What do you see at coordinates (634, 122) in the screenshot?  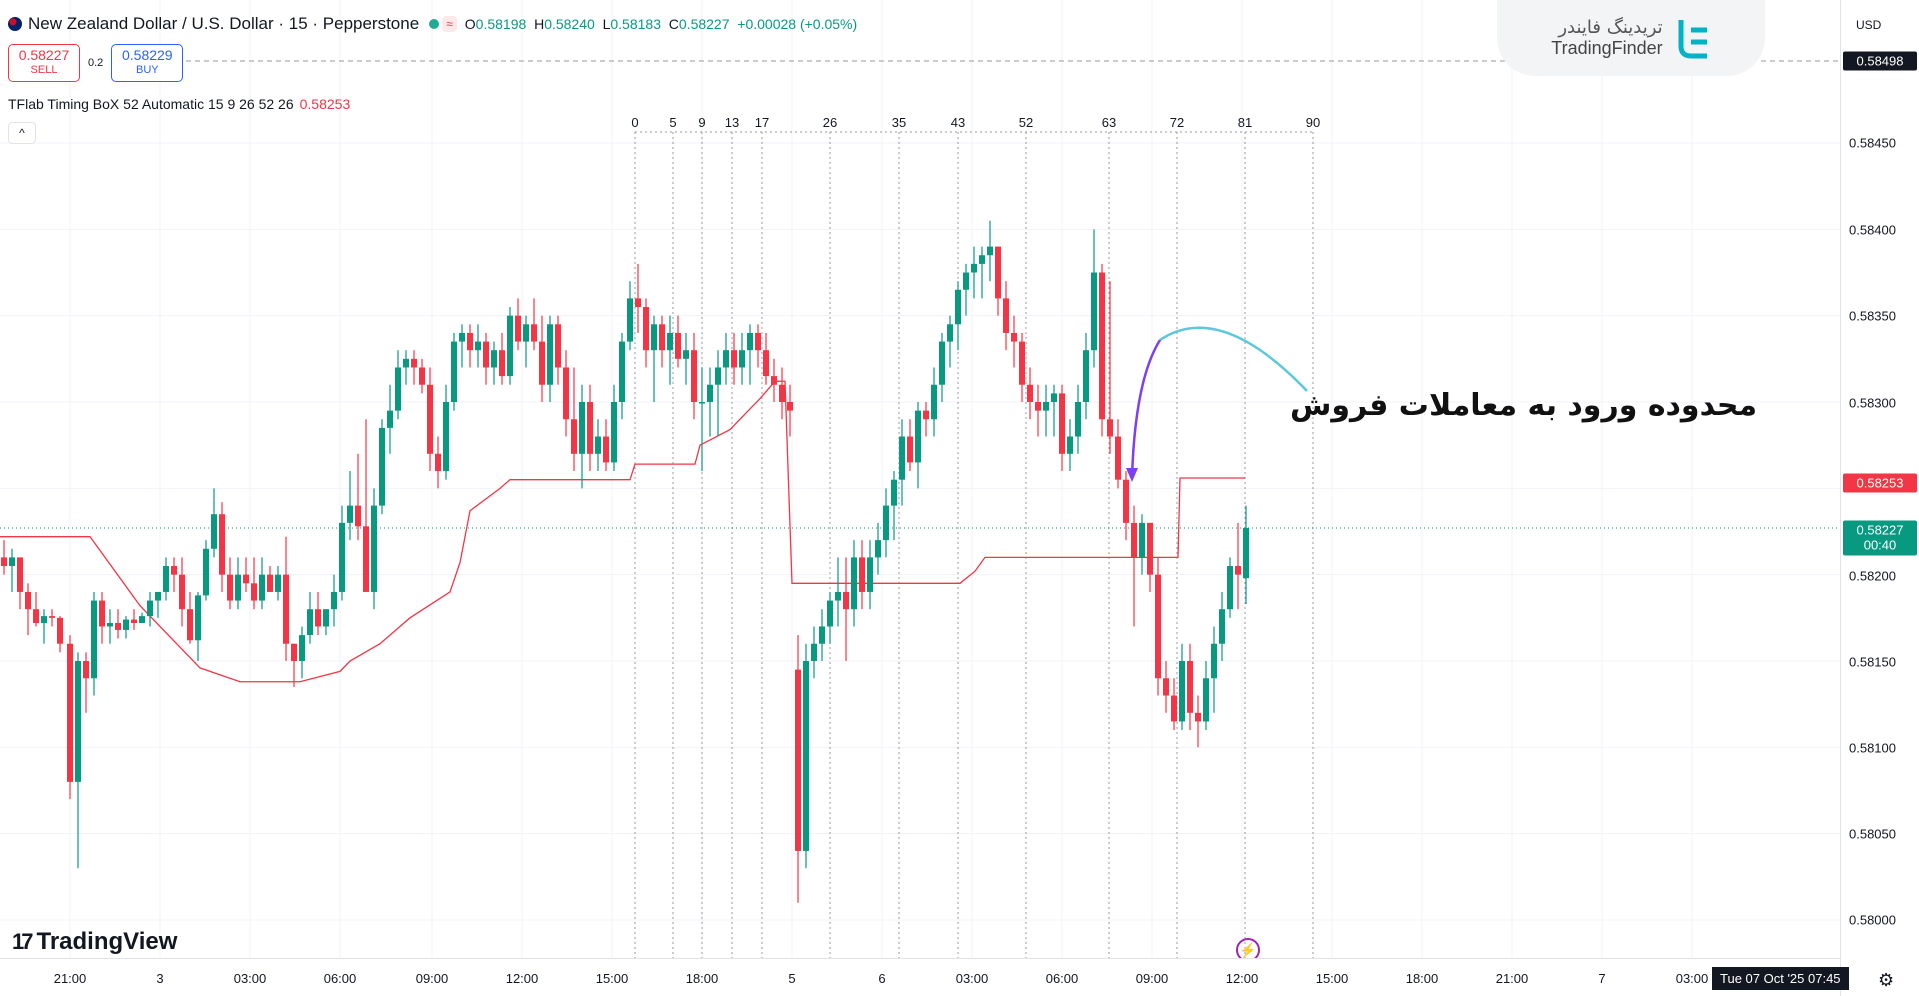 I see `timing-count-label: 0` at bounding box center [634, 122].